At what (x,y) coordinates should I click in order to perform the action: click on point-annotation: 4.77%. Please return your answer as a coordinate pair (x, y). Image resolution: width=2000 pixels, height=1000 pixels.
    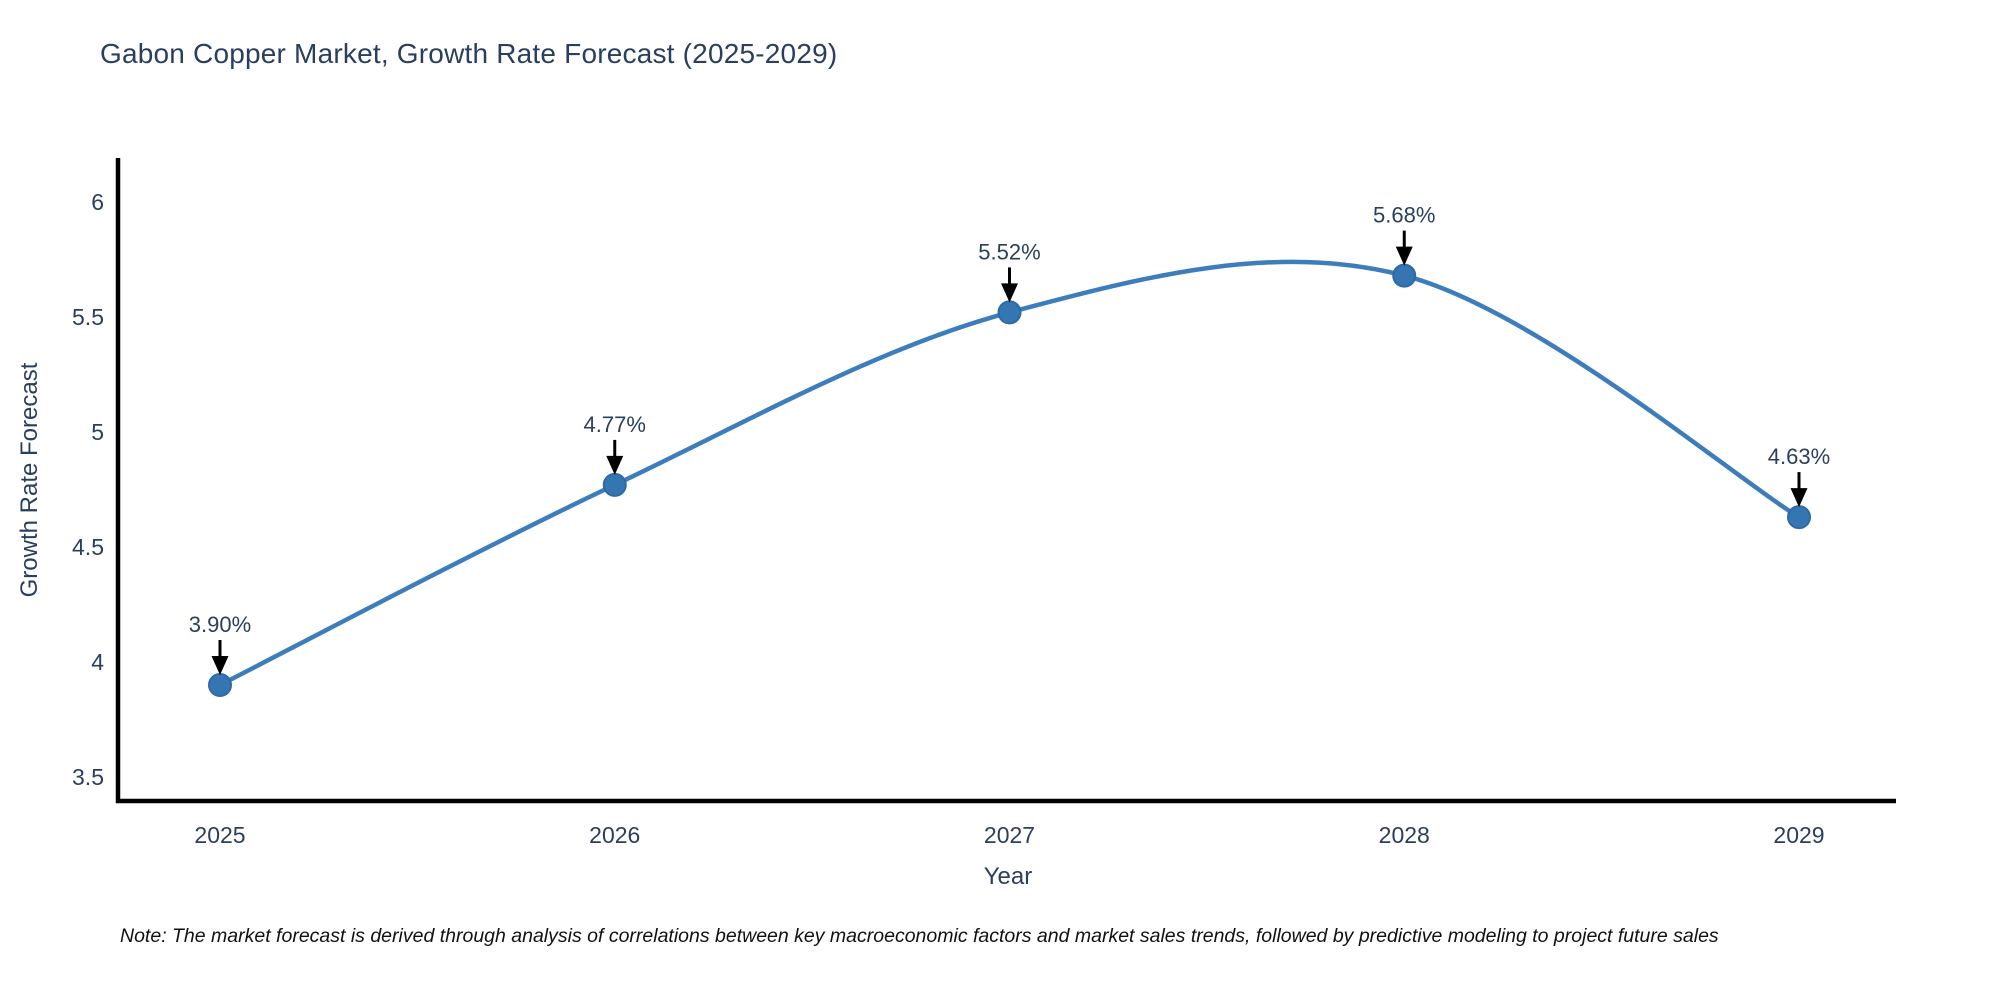
    Looking at the image, I should click on (615, 424).